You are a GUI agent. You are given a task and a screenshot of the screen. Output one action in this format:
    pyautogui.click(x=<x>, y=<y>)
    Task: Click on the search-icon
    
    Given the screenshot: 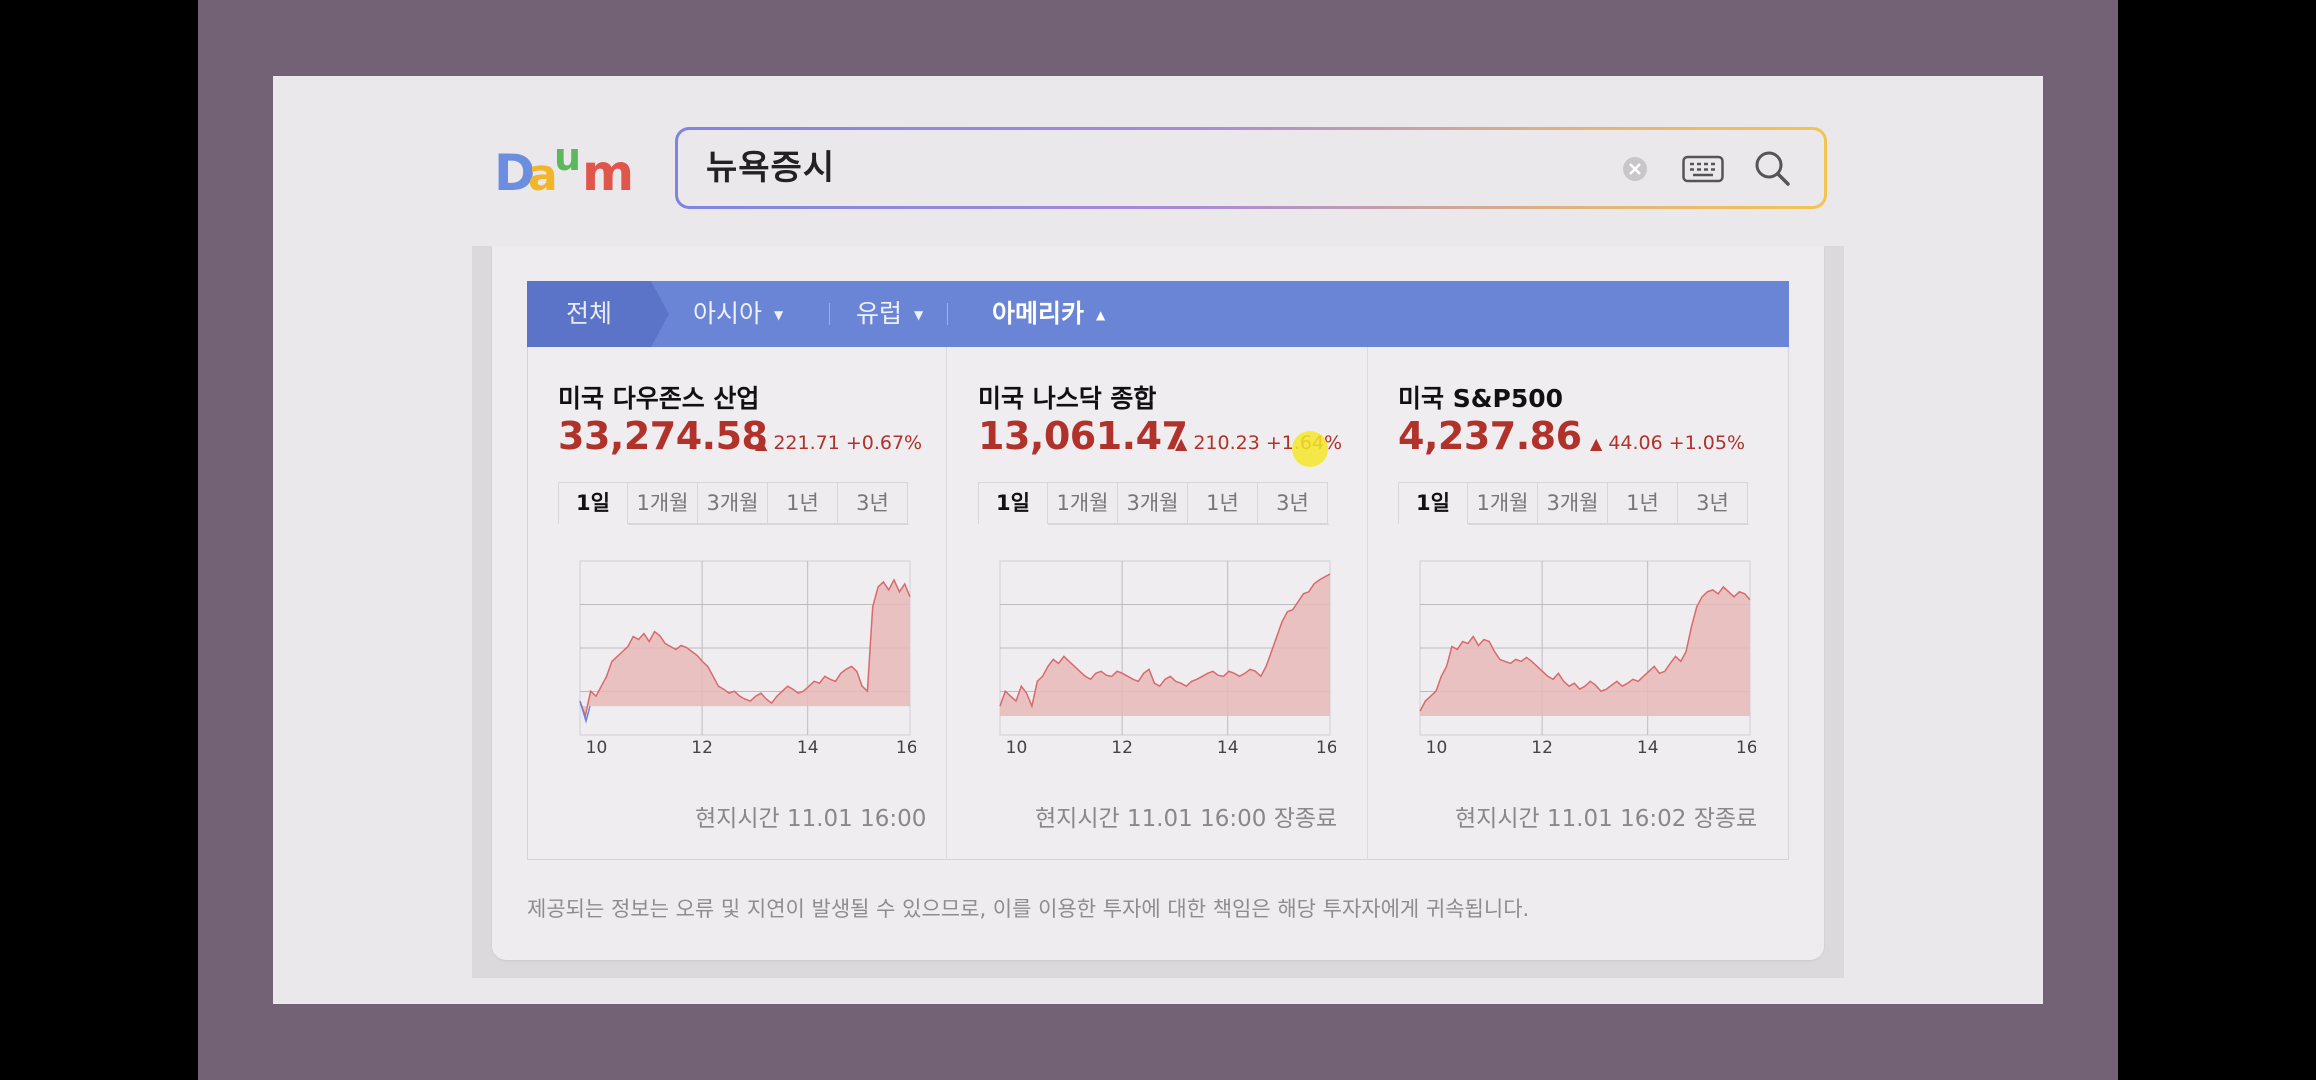 What is the action you would take?
    pyautogui.click(x=1772, y=168)
    